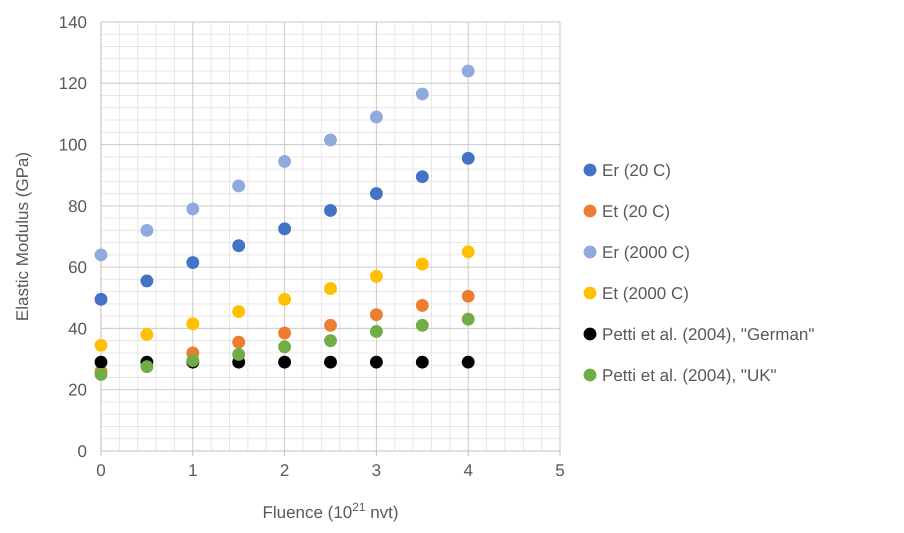  What do you see at coordinates (22, 237) in the screenshot?
I see `y-axis-title: Elastic Modulus (GPa)` at bounding box center [22, 237].